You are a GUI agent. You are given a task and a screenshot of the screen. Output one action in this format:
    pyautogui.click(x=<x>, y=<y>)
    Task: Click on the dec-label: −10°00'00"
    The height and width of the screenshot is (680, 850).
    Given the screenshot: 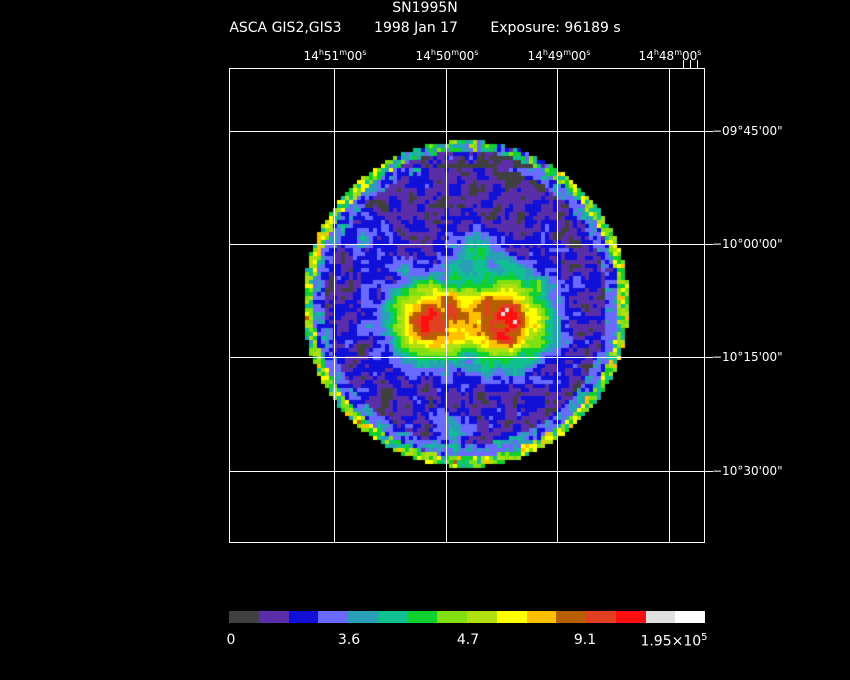 What is the action you would take?
    pyautogui.click(x=747, y=244)
    